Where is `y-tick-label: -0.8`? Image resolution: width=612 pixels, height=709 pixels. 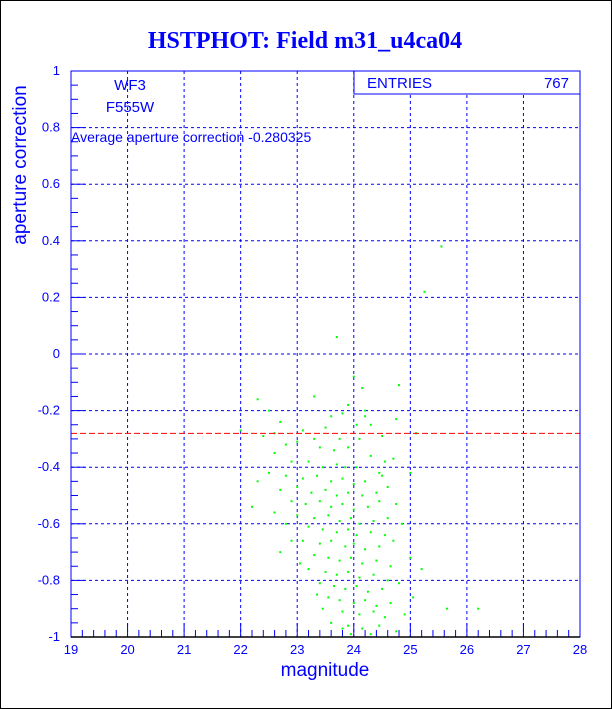
y-tick-label: -0.8 is located at coordinates (49, 579).